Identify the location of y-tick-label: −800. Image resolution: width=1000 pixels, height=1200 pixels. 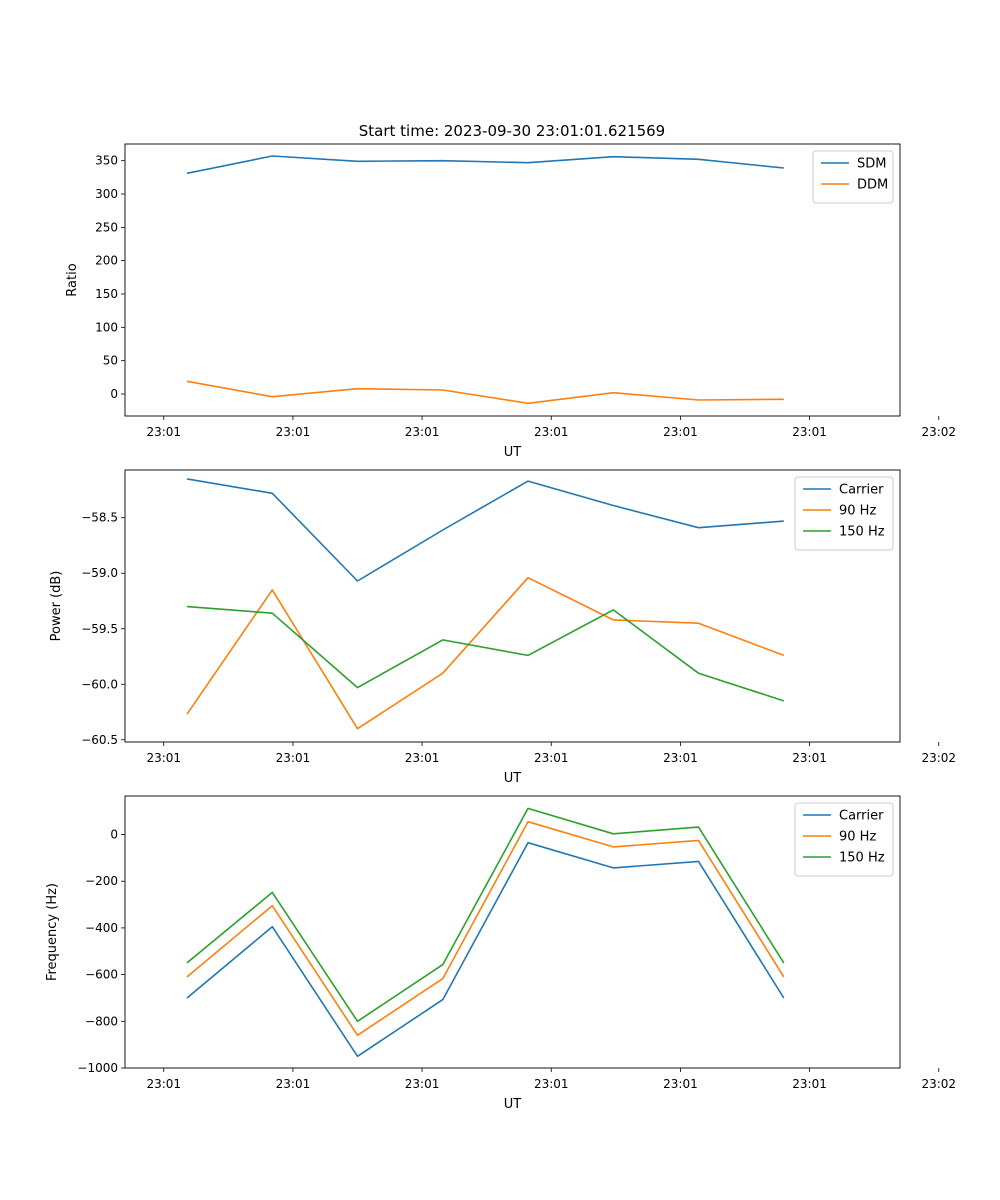
(101, 1021).